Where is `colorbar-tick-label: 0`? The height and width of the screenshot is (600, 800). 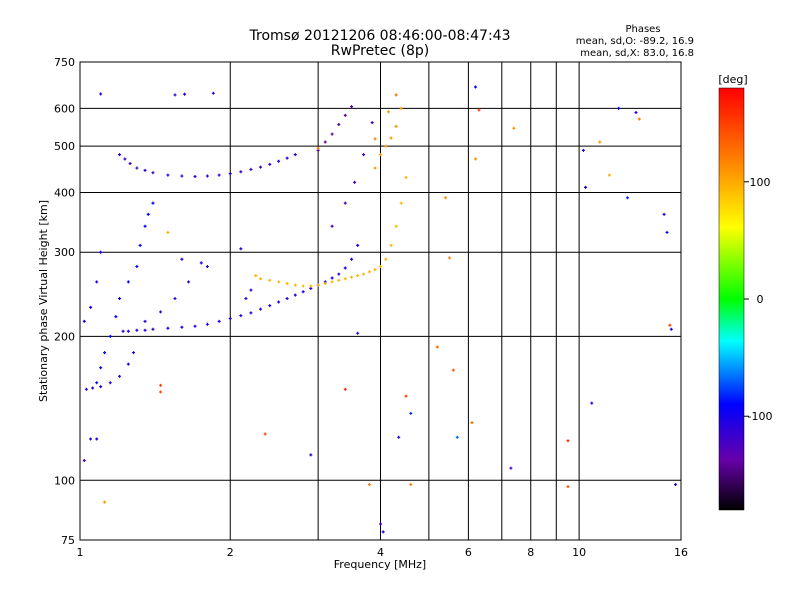
colorbar-tick-label: 0 is located at coordinates (760, 299).